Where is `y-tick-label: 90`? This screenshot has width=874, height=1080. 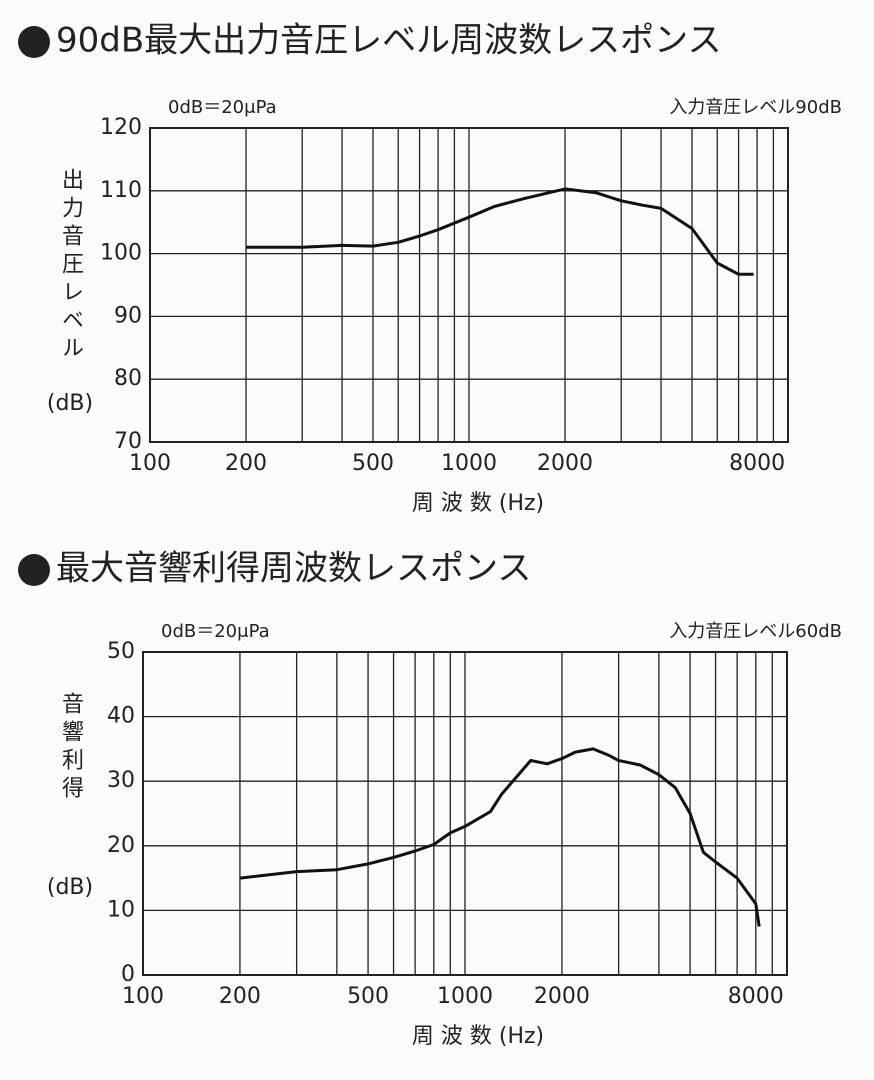
y-tick-label: 90 is located at coordinates (128, 315).